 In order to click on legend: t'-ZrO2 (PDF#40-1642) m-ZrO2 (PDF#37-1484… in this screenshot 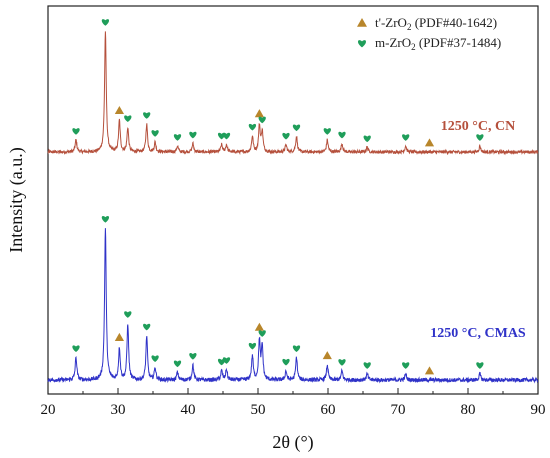, I will do `click(429, 33)`.